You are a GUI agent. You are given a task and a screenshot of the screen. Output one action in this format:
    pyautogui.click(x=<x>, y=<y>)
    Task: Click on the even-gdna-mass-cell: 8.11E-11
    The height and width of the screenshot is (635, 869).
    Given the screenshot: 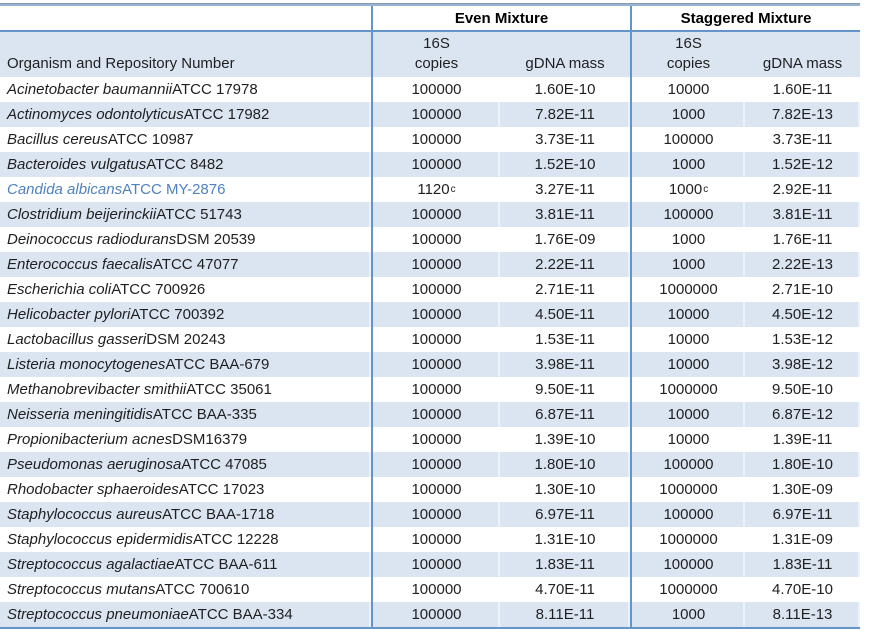 What is the action you would take?
    pyautogui.click(x=565, y=614)
    